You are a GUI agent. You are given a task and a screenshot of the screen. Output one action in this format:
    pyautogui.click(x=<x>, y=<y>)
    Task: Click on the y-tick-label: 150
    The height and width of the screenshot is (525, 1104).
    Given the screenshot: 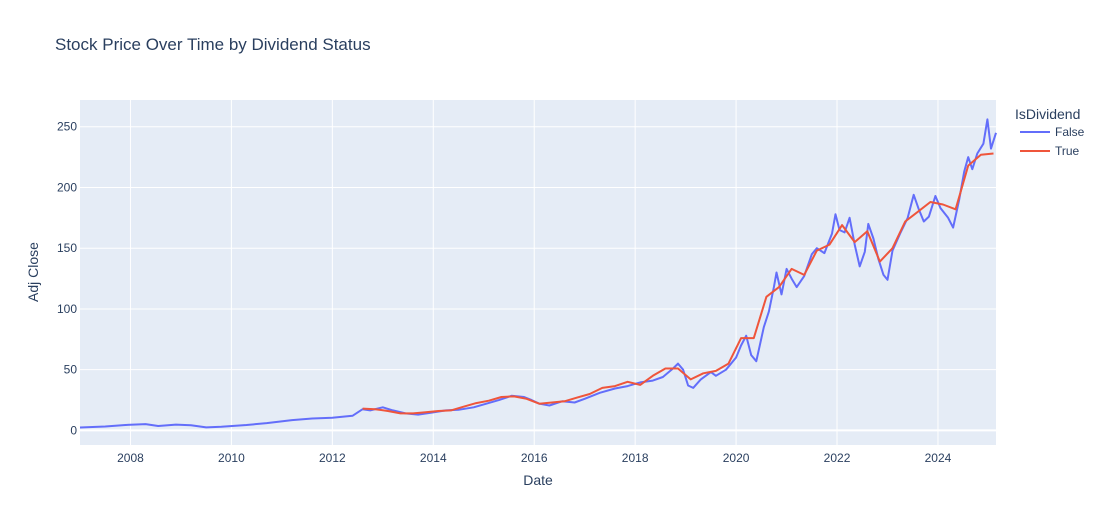 What is the action you would take?
    pyautogui.click(x=67, y=248)
    